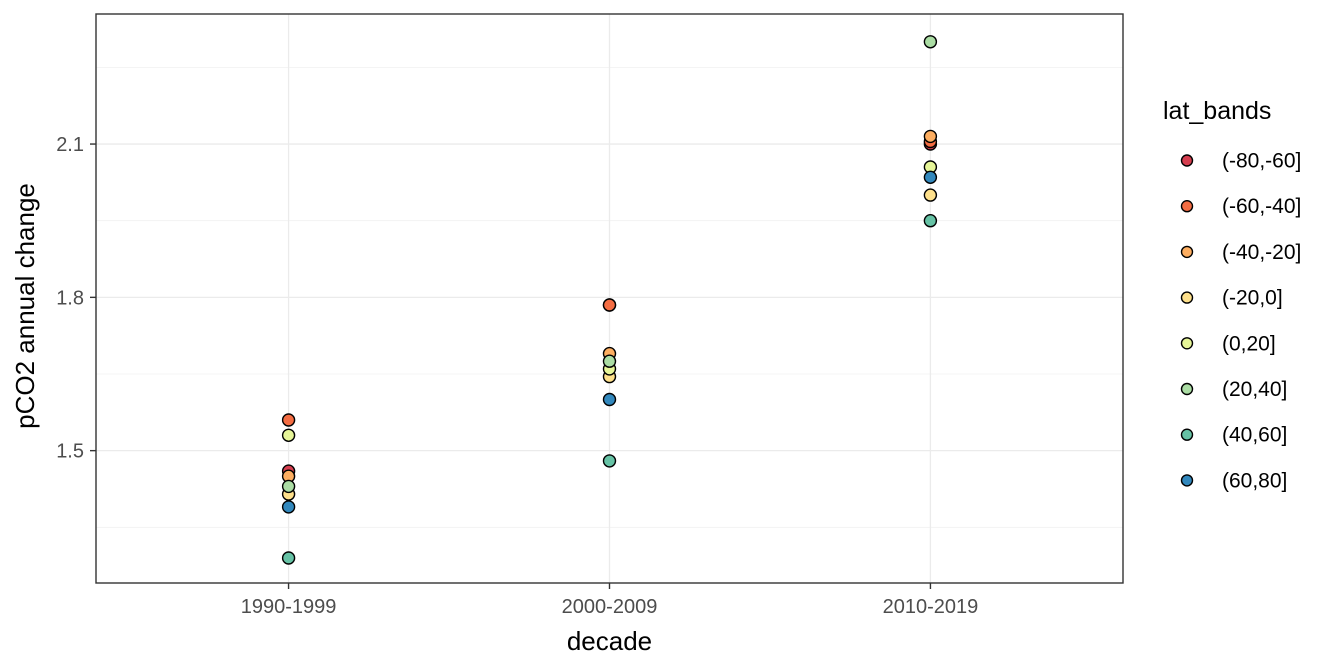  I want to click on x-tick-label: 2010-2019, so click(931, 607).